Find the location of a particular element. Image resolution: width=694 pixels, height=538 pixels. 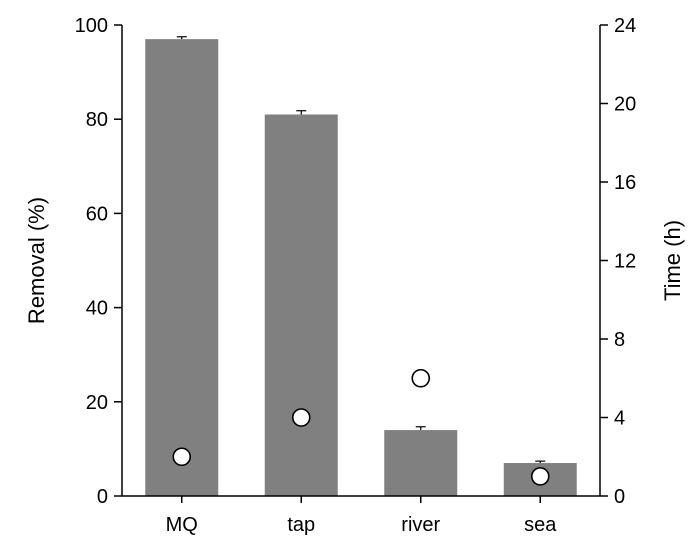

time-point-MQ is located at coordinates (182, 457).